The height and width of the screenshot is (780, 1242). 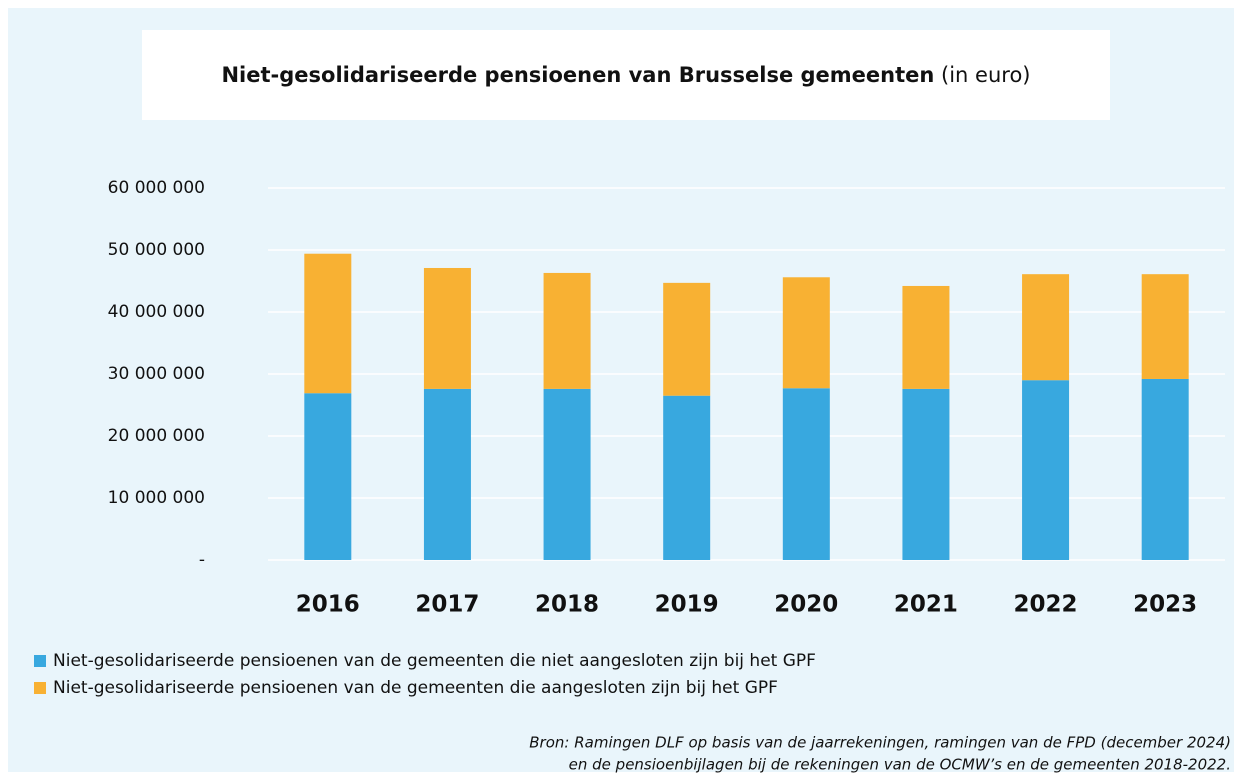 What do you see at coordinates (447, 605) in the screenshot?
I see `x-tick-label: 2017` at bounding box center [447, 605].